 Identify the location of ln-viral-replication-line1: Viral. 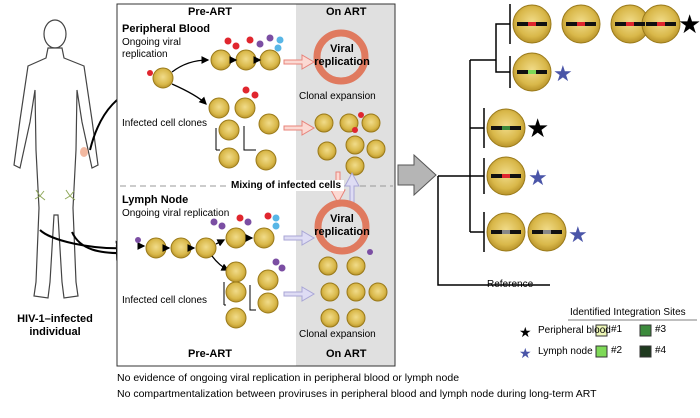
(342, 219).